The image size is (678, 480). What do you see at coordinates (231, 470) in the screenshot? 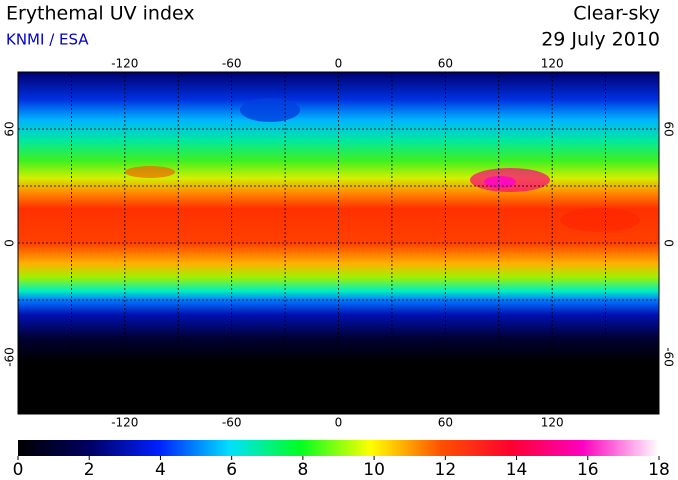
I see `colorbar-tick-label: 6` at bounding box center [231, 470].